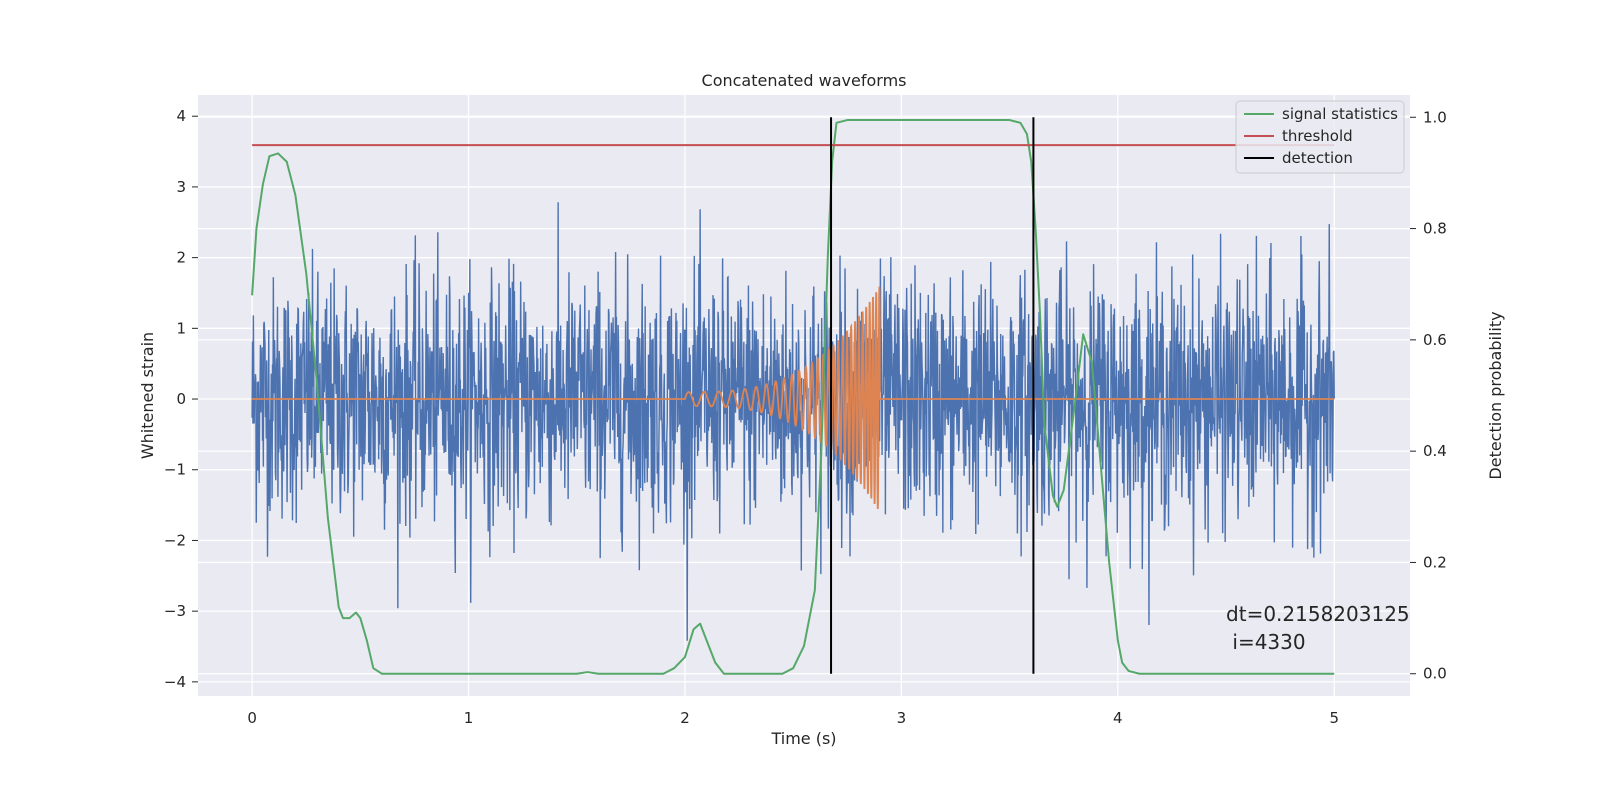  Describe the element at coordinates (803, 738) in the screenshot. I see `x-axis-label: Time (s)` at that location.